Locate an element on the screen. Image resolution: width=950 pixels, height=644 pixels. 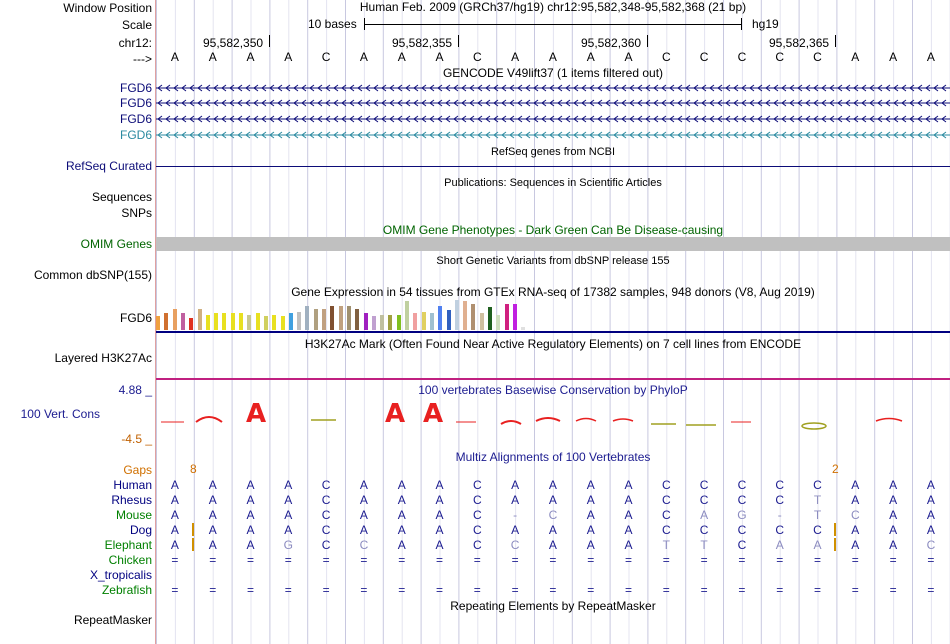
refseq-label: RefSeq Curated is located at coordinates (108, 166).